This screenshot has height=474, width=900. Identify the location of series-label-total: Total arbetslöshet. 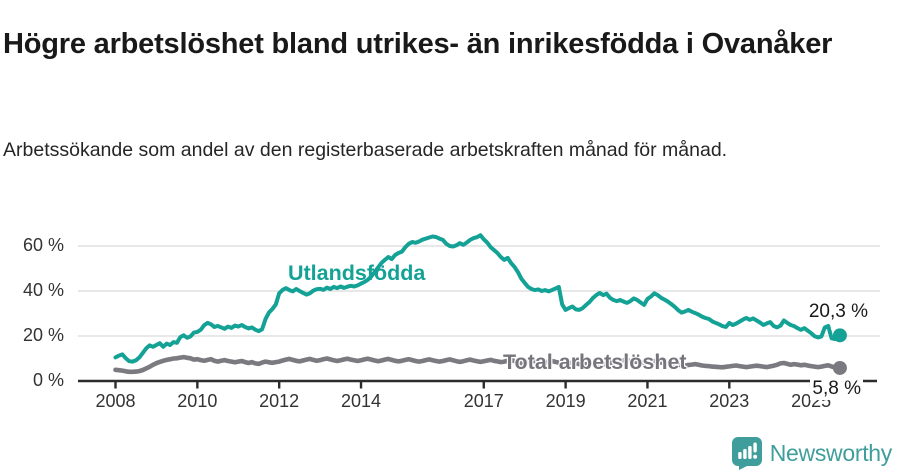
(595, 362).